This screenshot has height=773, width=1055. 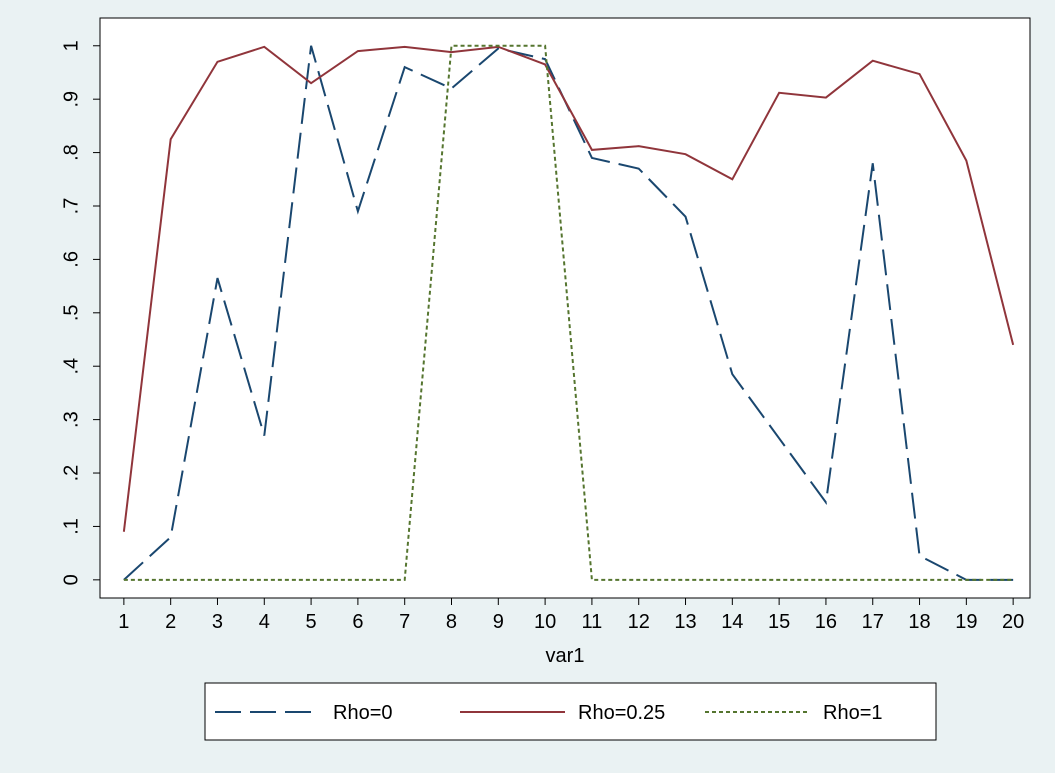 What do you see at coordinates (71, 152) in the screenshot?
I see `y-tick-label: .8` at bounding box center [71, 152].